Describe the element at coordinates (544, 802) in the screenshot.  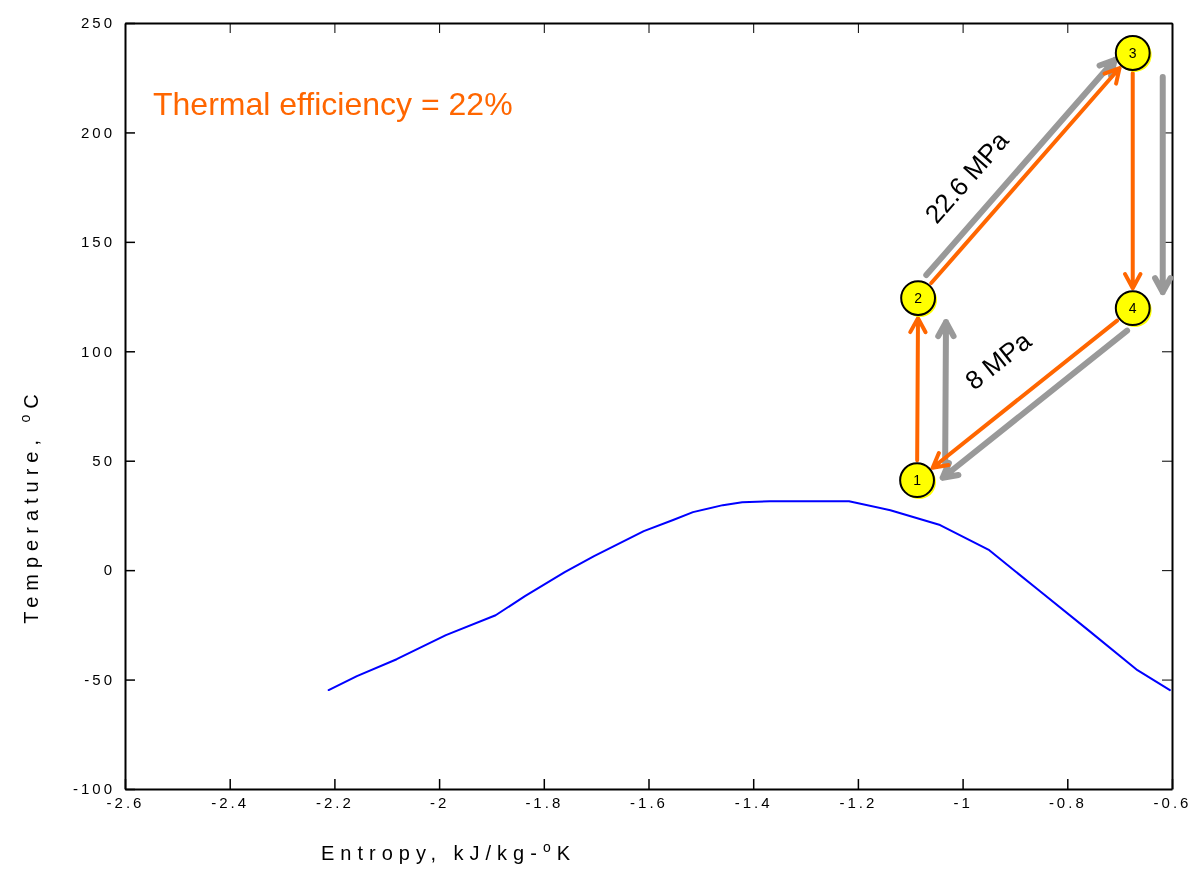
I see `x-tick-label: -1.8` at that location.